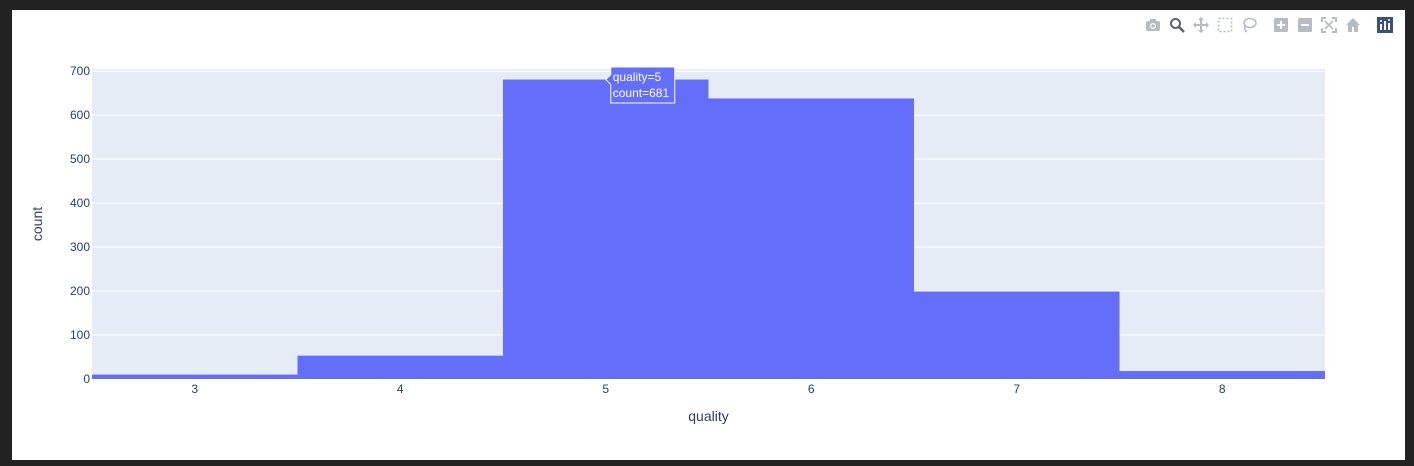 The height and width of the screenshot is (466, 1414). What do you see at coordinates (1222, 389) in the screenshot?
I see `x-tick-label: 8` at bounding box center [1222, 389].